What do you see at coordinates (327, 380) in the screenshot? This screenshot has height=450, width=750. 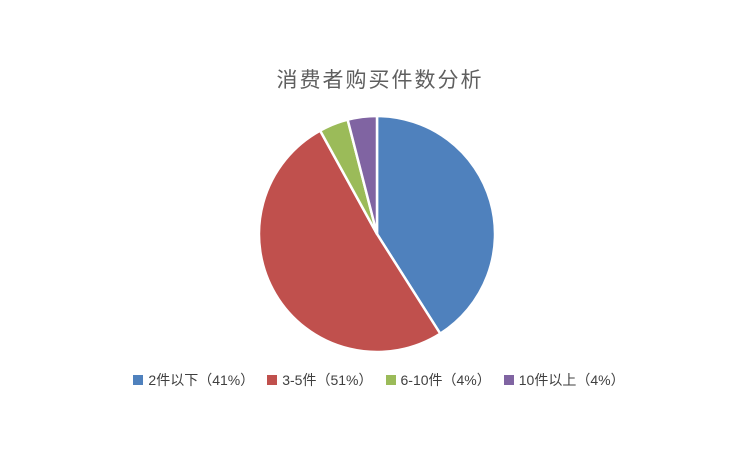 I see `legend-label: 3-5件（51%）` at bounding box center [327, 380].